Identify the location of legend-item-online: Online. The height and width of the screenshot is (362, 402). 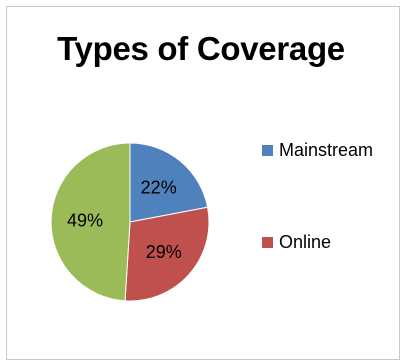
(296, 242).